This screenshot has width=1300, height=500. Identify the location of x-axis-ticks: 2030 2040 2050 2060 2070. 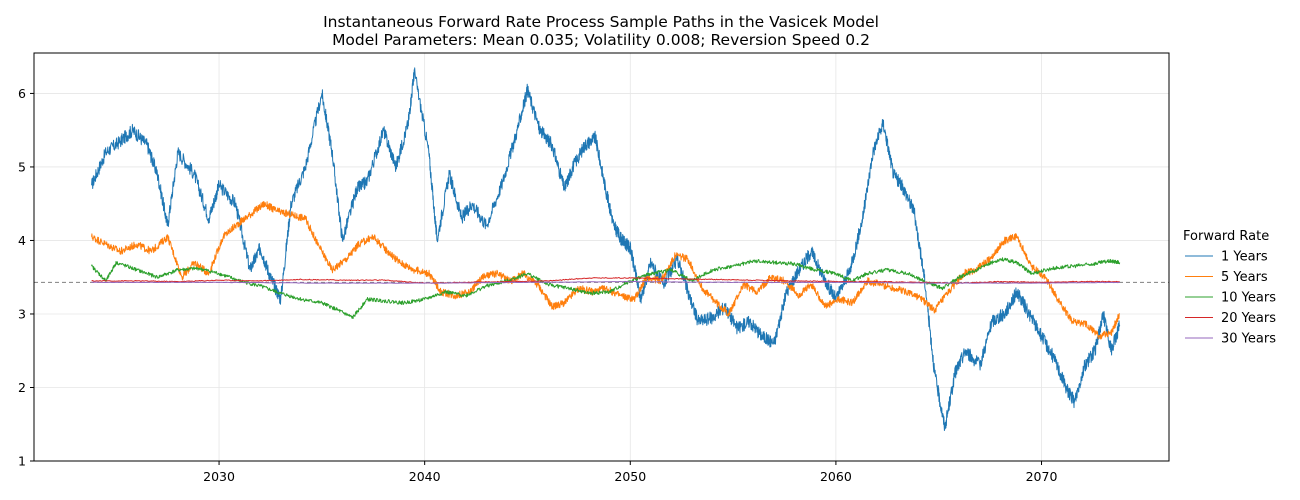
(630, 472).